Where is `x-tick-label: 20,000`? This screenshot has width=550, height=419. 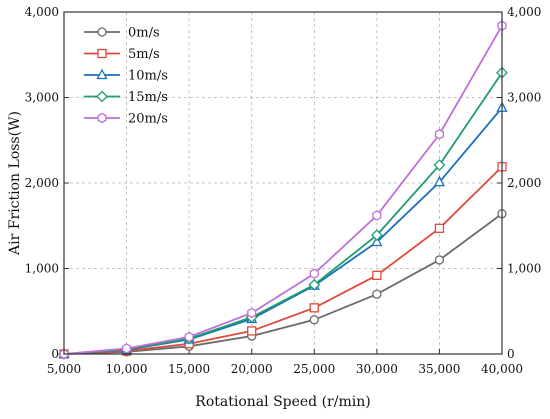 x-tick-label: 20,000 is located at coordinates (252, 369).